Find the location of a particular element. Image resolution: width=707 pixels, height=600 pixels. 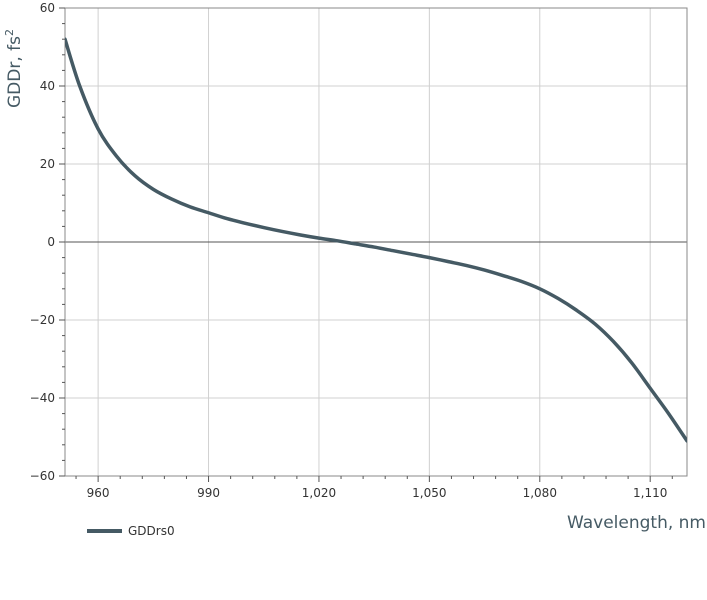

x-axis-title: Wavelength, nm is located at coordinates (636, 523).